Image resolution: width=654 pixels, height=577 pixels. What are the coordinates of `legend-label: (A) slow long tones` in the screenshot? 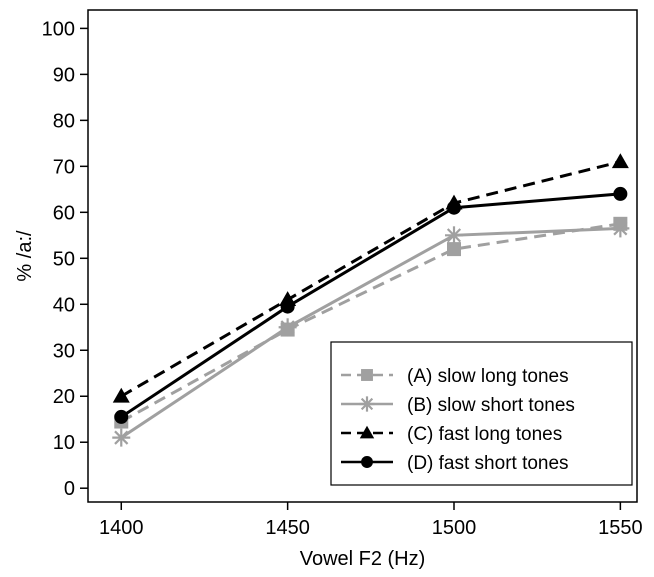 It's located at (488, 376).